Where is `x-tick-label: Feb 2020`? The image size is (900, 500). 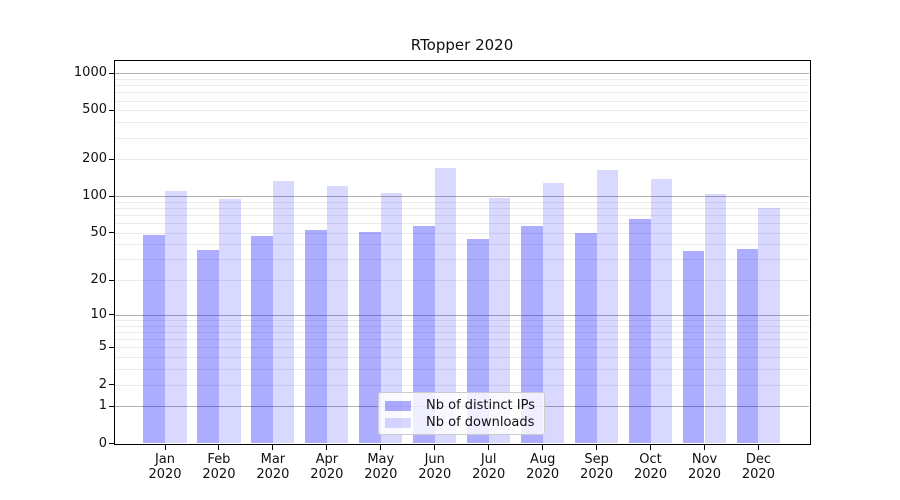
x-tick-label: Feb 2020 is located at coordinates (219, 467).